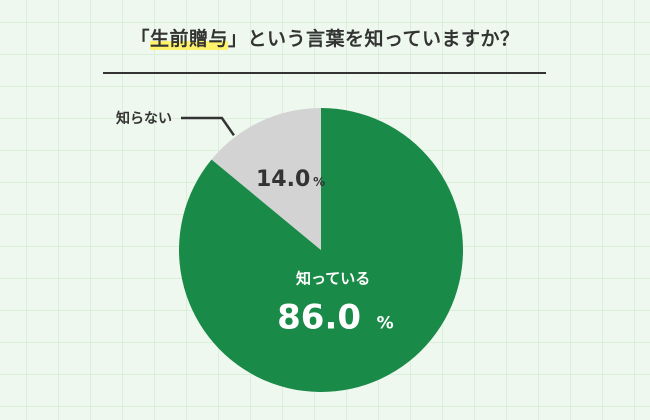 This screenshot has height=420, width=650. What do you see at coordinates (385, 324) in the screenshot?
I see `slice-unit-0: %` at bounding box center [385, 324].